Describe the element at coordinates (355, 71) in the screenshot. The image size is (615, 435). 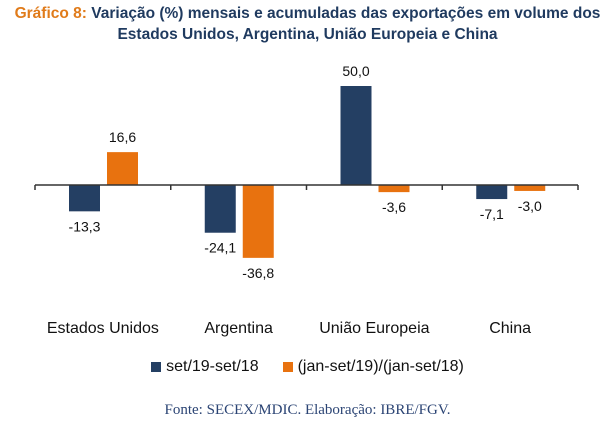
I see `data-label-1-2: 50,0` at that location.